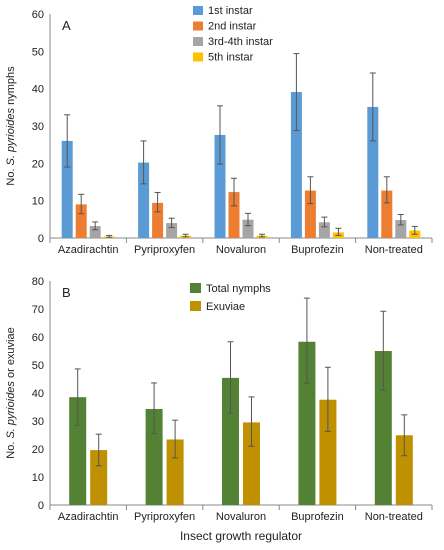 This screenshot has height=550, width=444. I want to click on legend-label: 1st instar, so click(230, 11).